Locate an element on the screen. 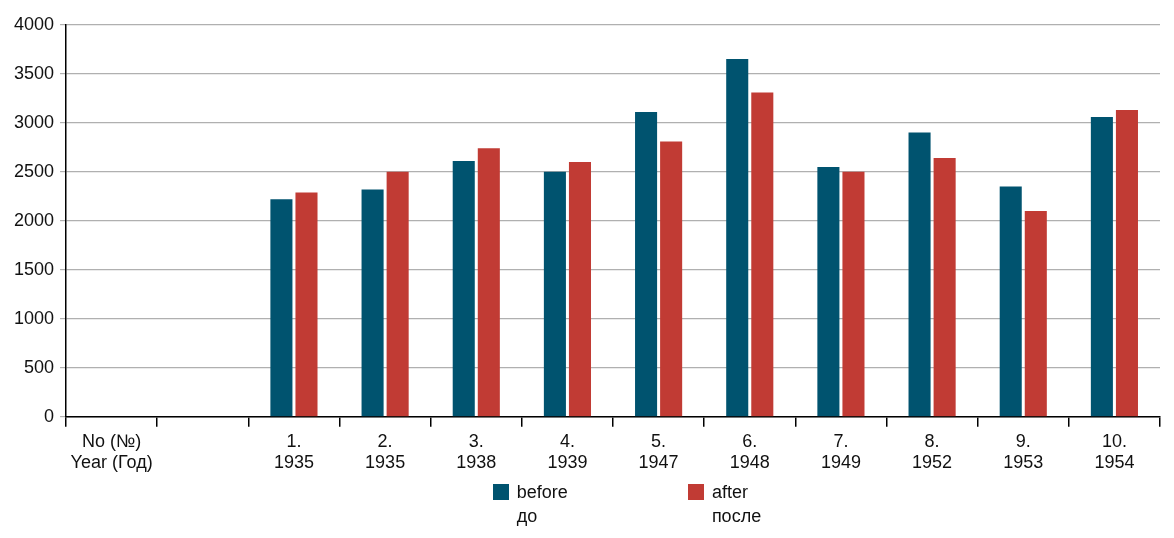  legend-label: after после is located at coordinates (736, 504).